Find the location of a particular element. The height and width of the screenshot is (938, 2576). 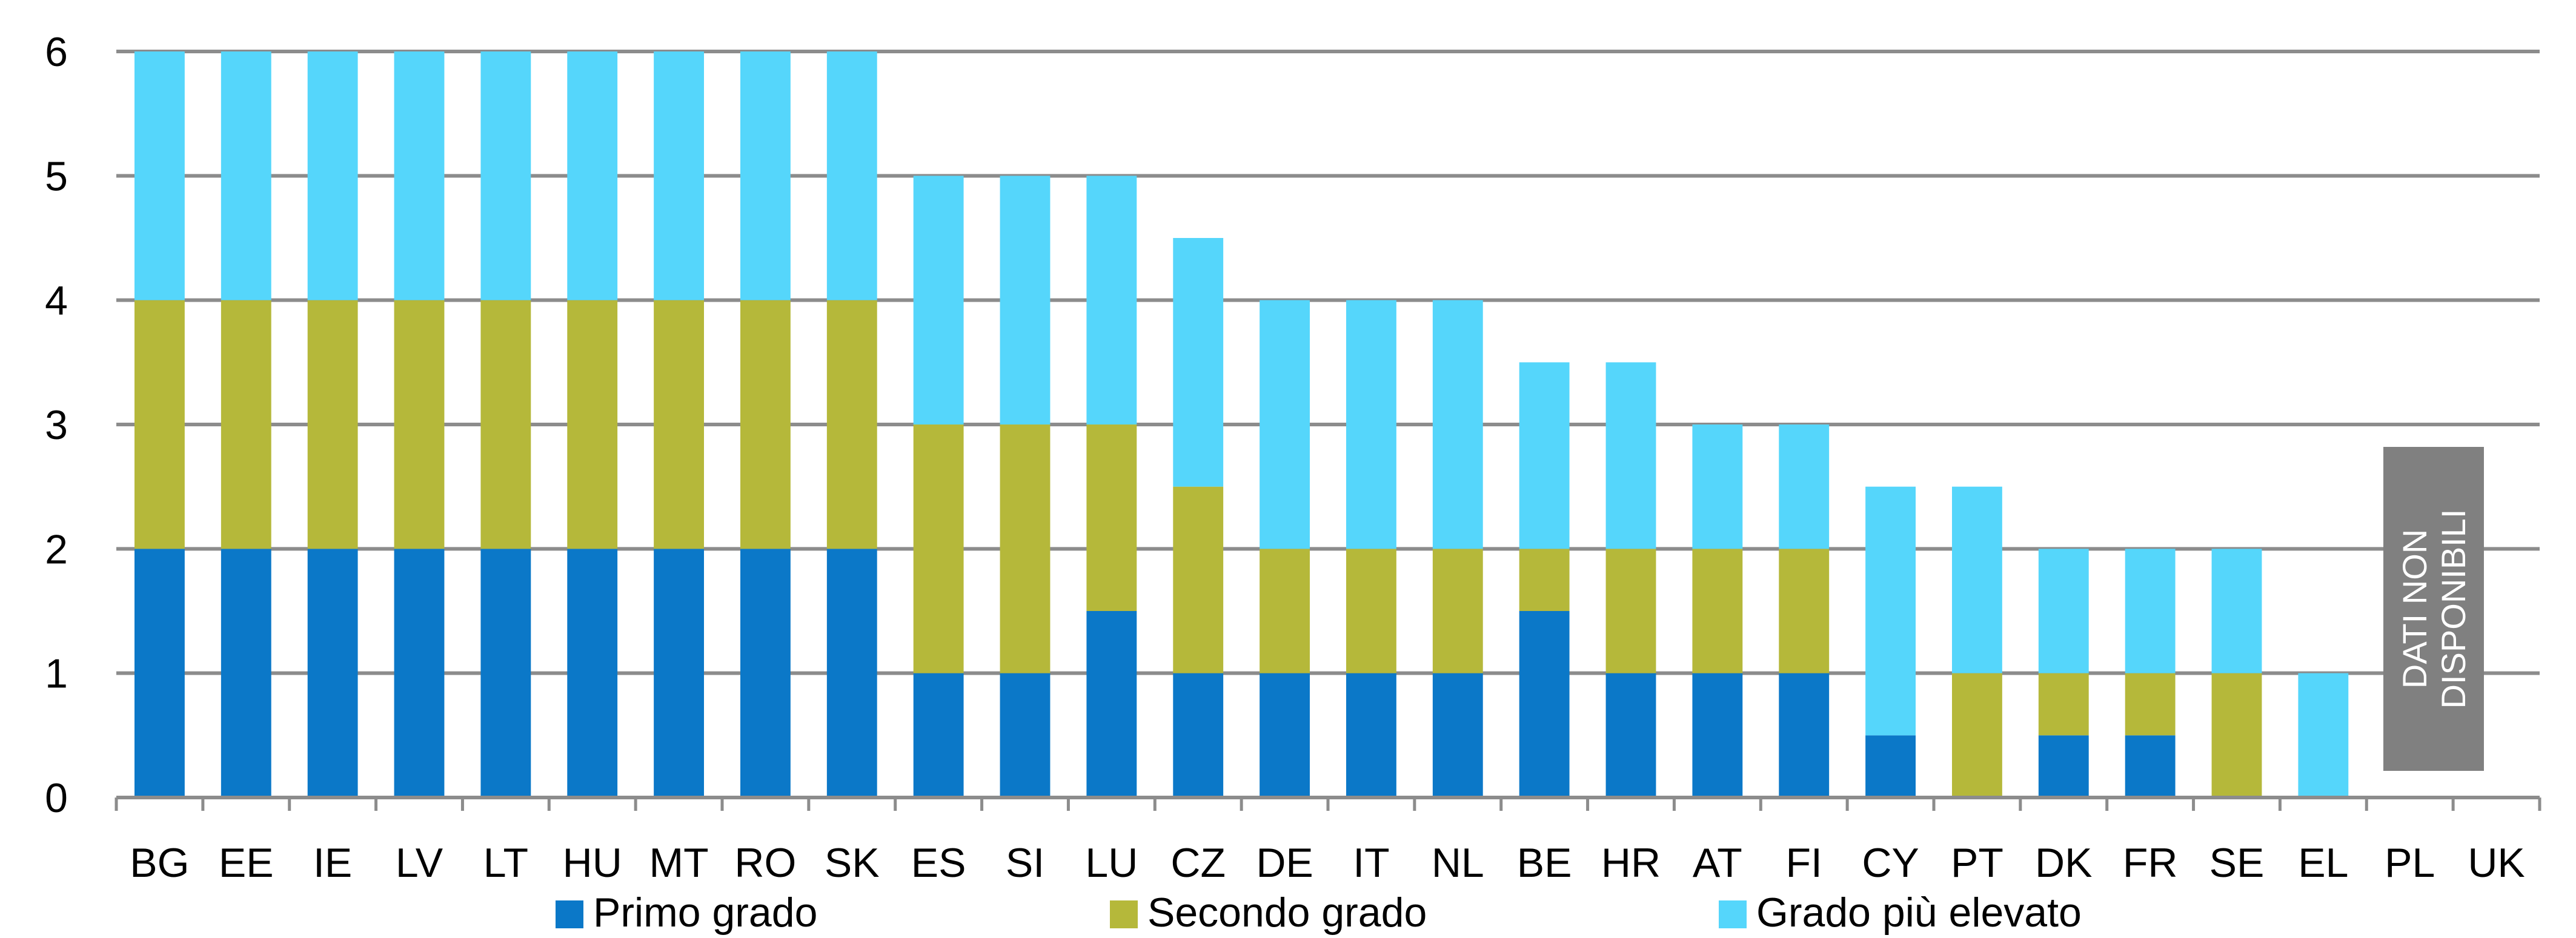

x-tick-label-PT: PT is located at coordinates (1977, 863).